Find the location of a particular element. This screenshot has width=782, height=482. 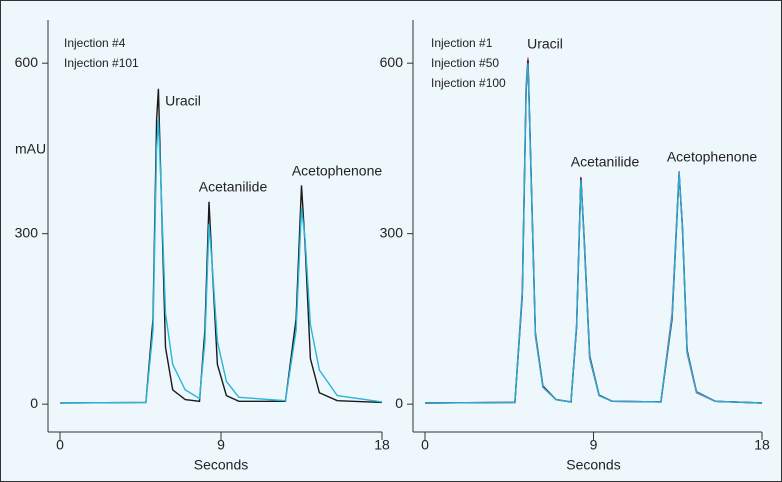

legend-entry: Injection #4 is located at coordinates (95, 43).